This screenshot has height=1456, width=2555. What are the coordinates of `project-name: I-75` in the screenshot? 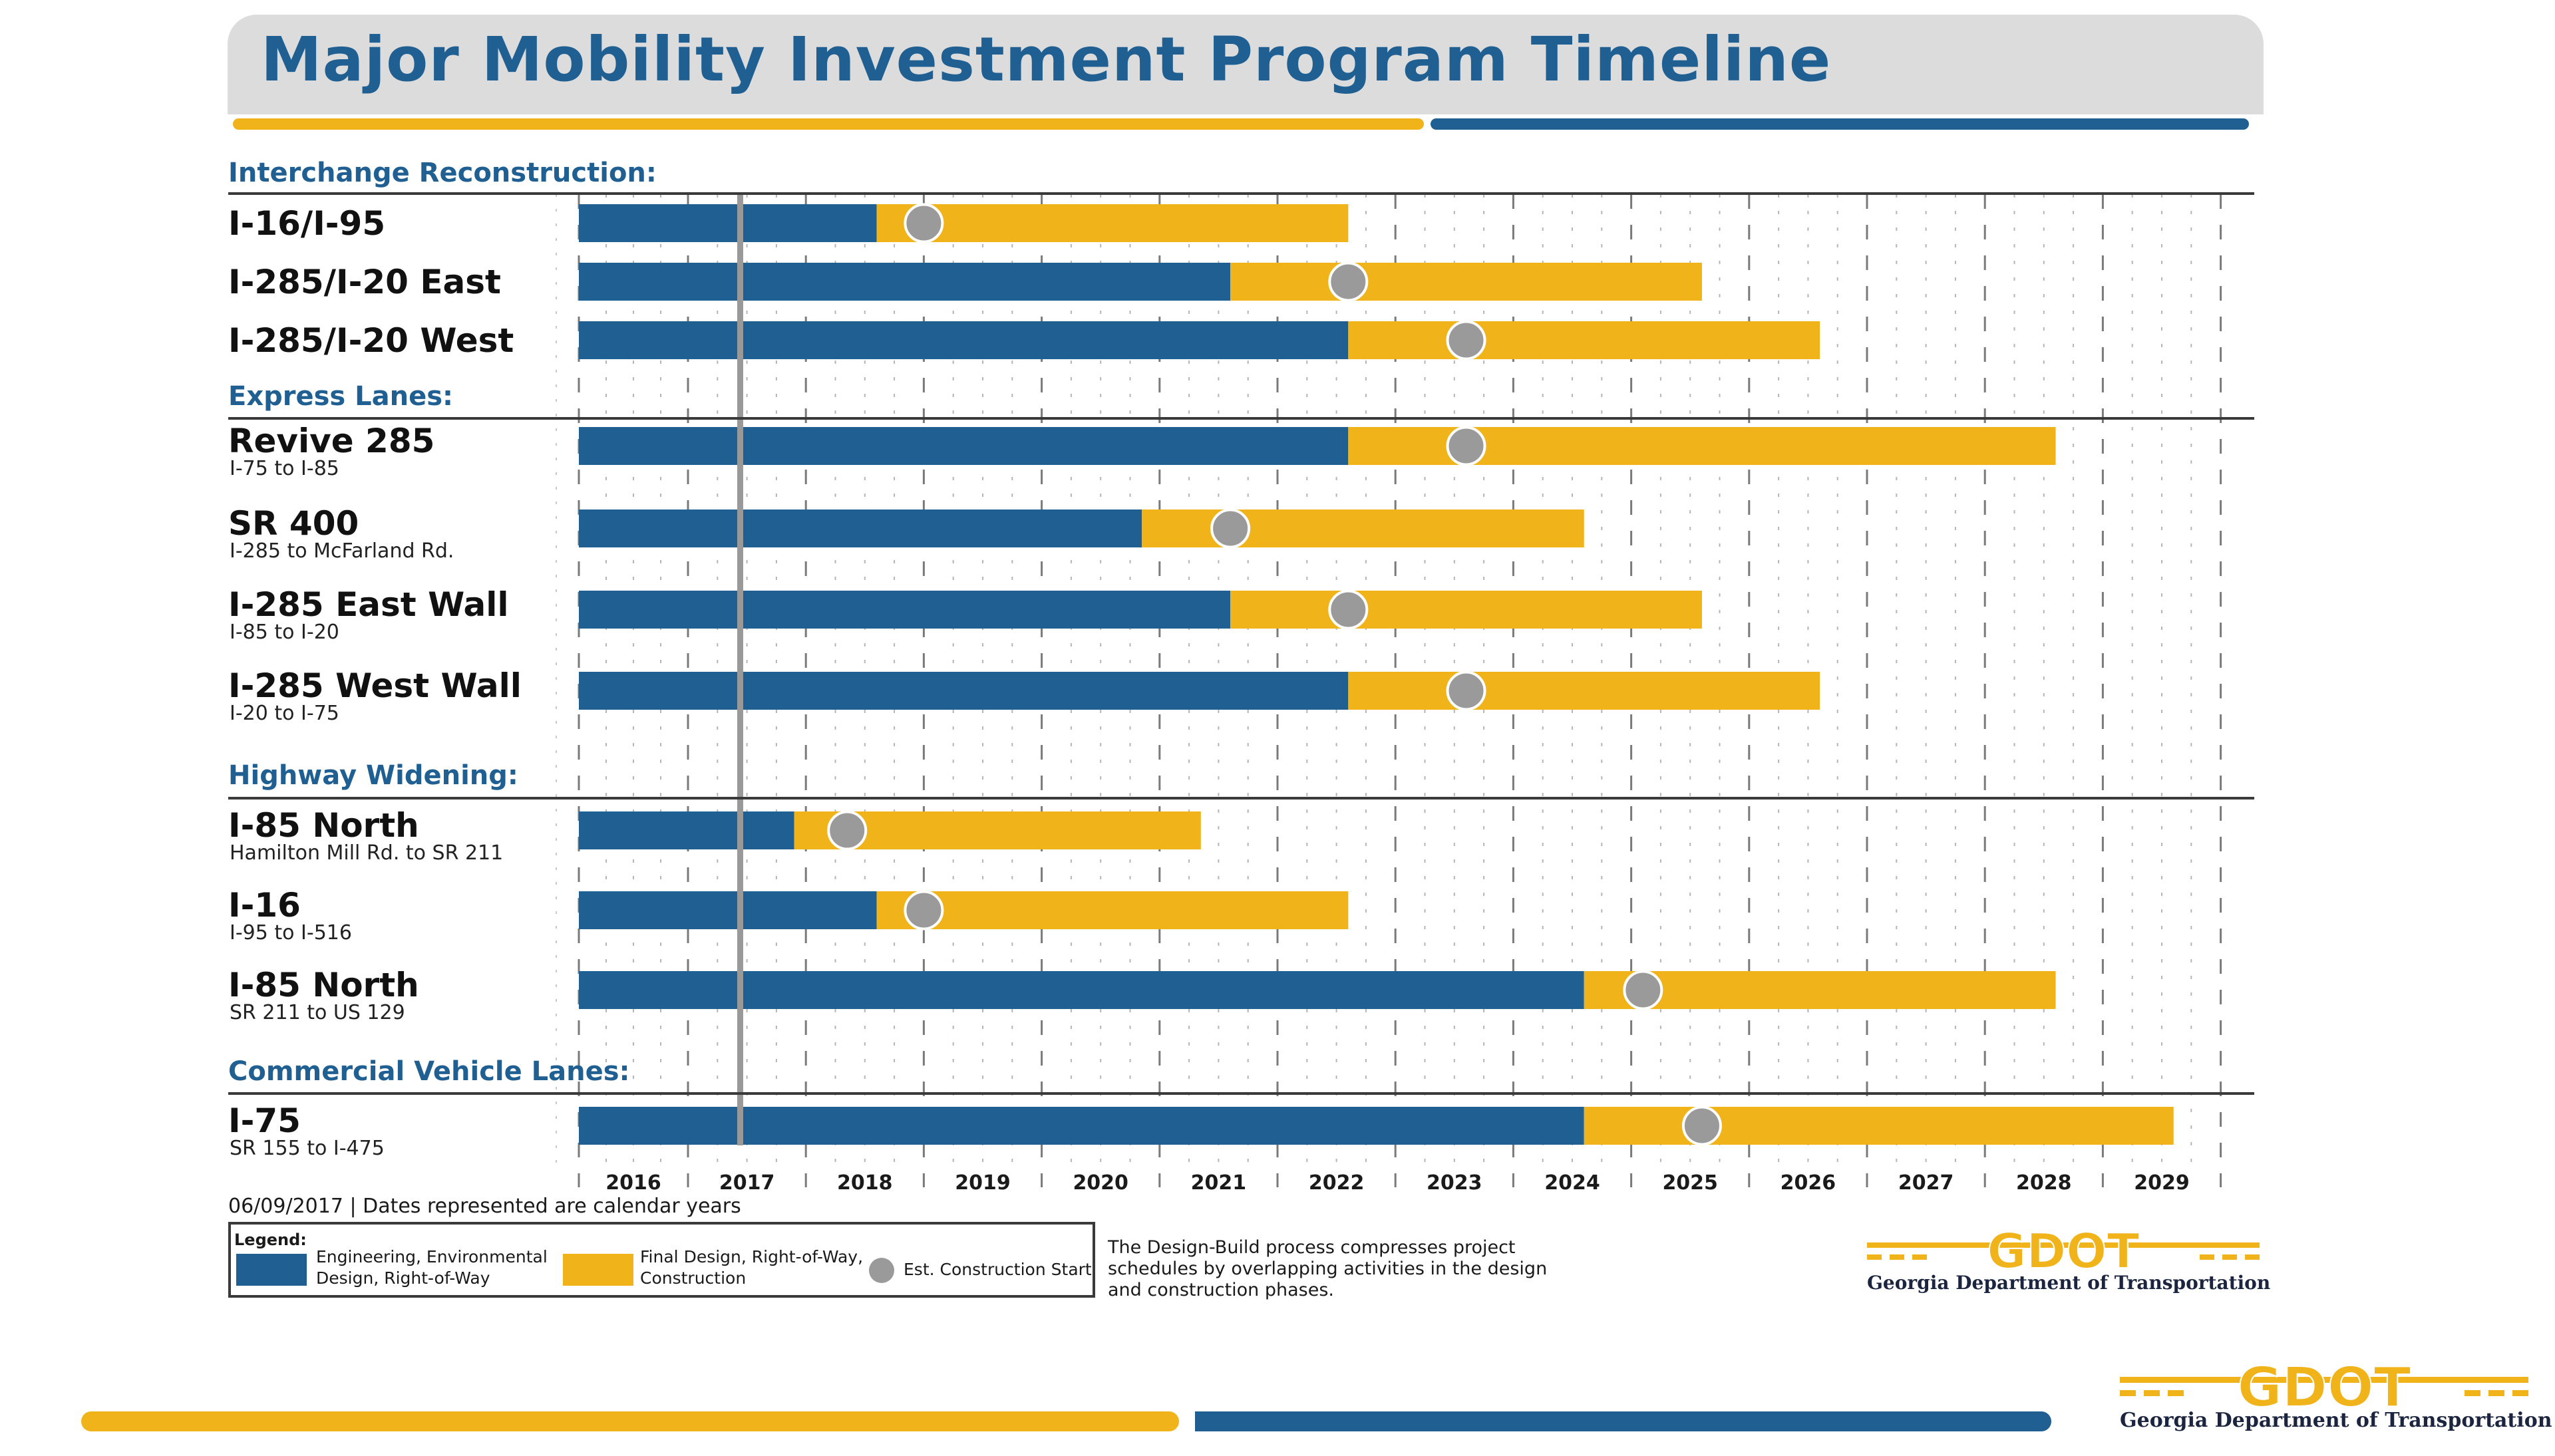 It's located at (264, 1120).